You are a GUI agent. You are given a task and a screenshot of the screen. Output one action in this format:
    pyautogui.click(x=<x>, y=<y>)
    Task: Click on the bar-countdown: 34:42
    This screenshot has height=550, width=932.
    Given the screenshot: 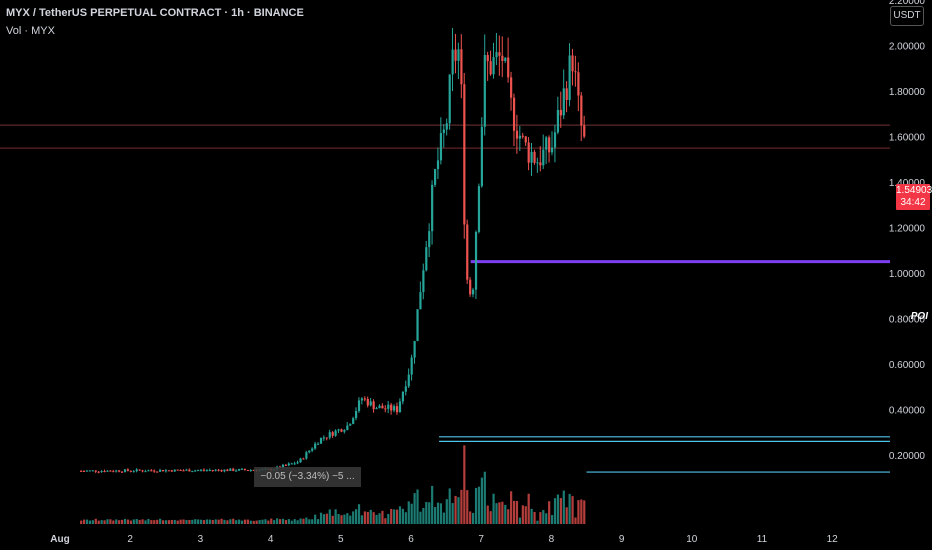 What is the action you would take?
    pyautogui.click(x=913, y=202)
    